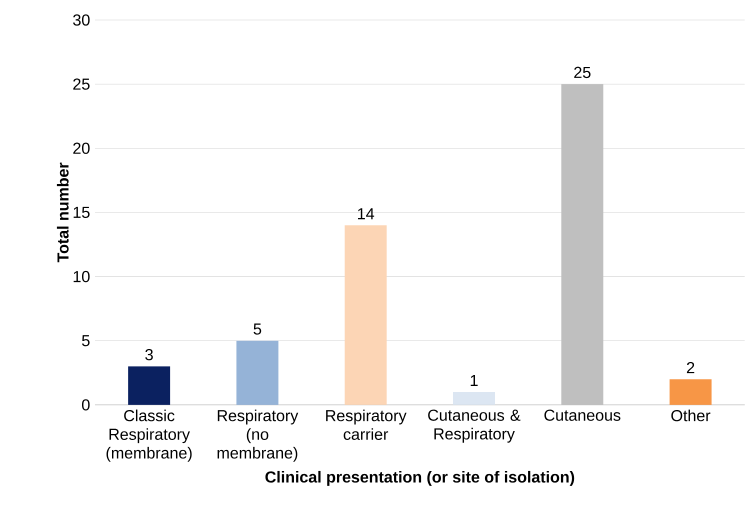 The image size is (747, 506). Describe the element at coordinates (474, 426) in the screenshot. I see `x-tick-label: Cutaneous & Respiratory` at that location.